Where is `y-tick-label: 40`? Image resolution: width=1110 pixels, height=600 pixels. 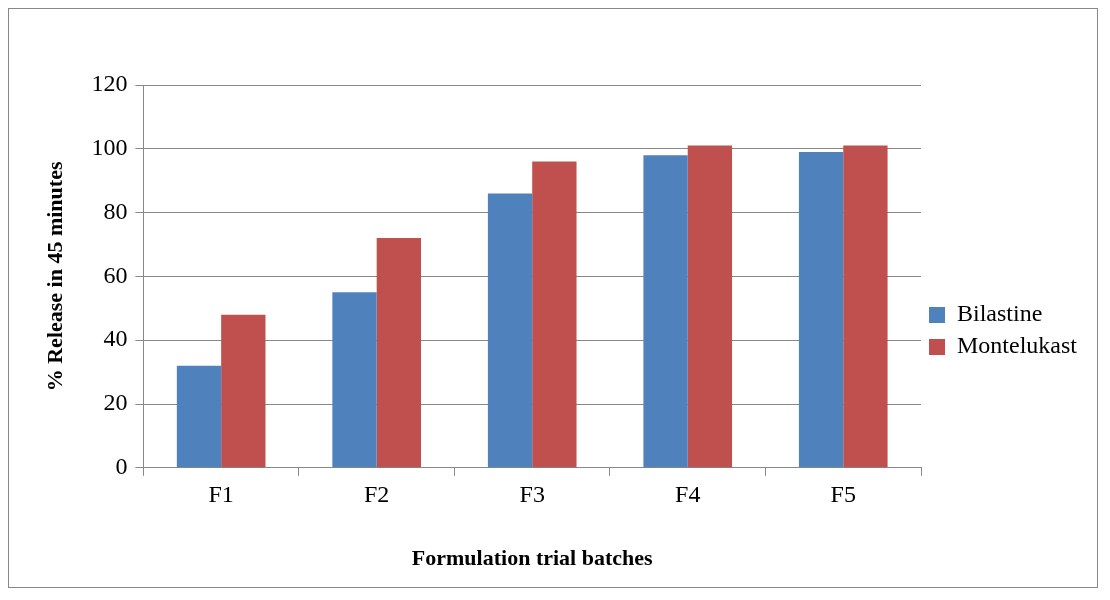
y-tick-label: 40 is located at coordinates (115, 338).